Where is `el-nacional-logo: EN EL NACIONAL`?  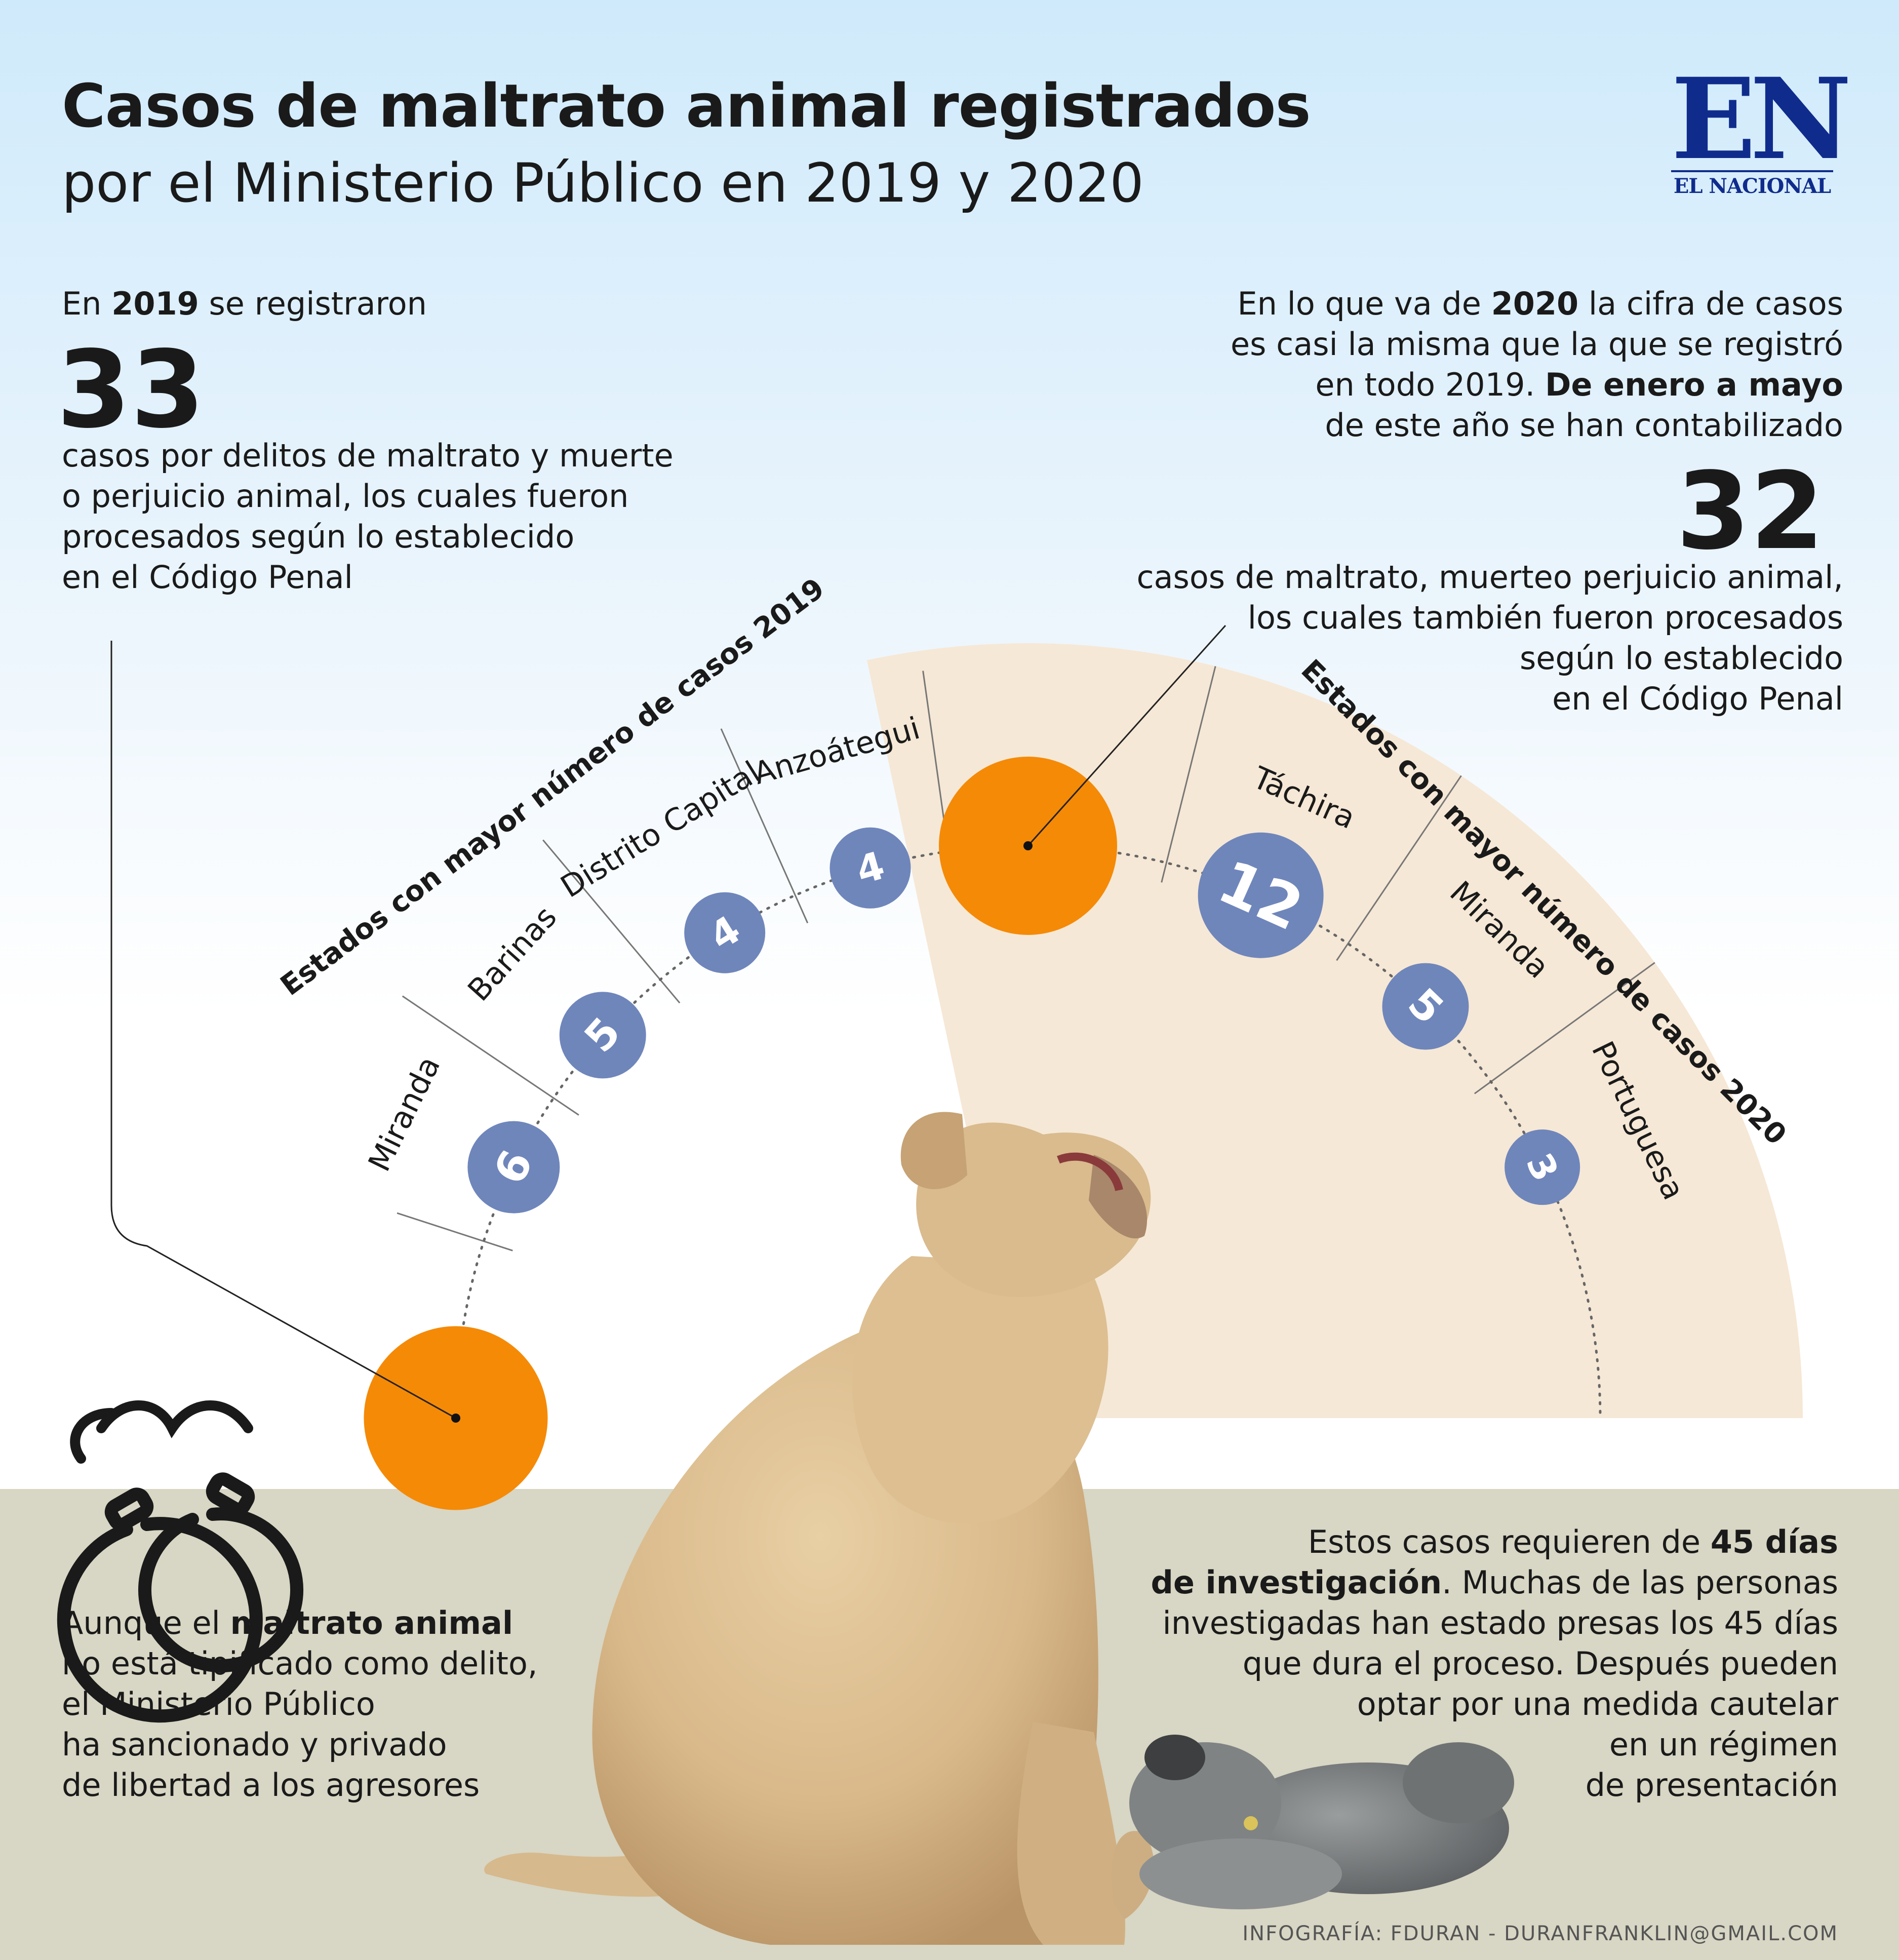 el-nacional-logo: EN EL NACIONAL is located at coordinates (1761, 125).